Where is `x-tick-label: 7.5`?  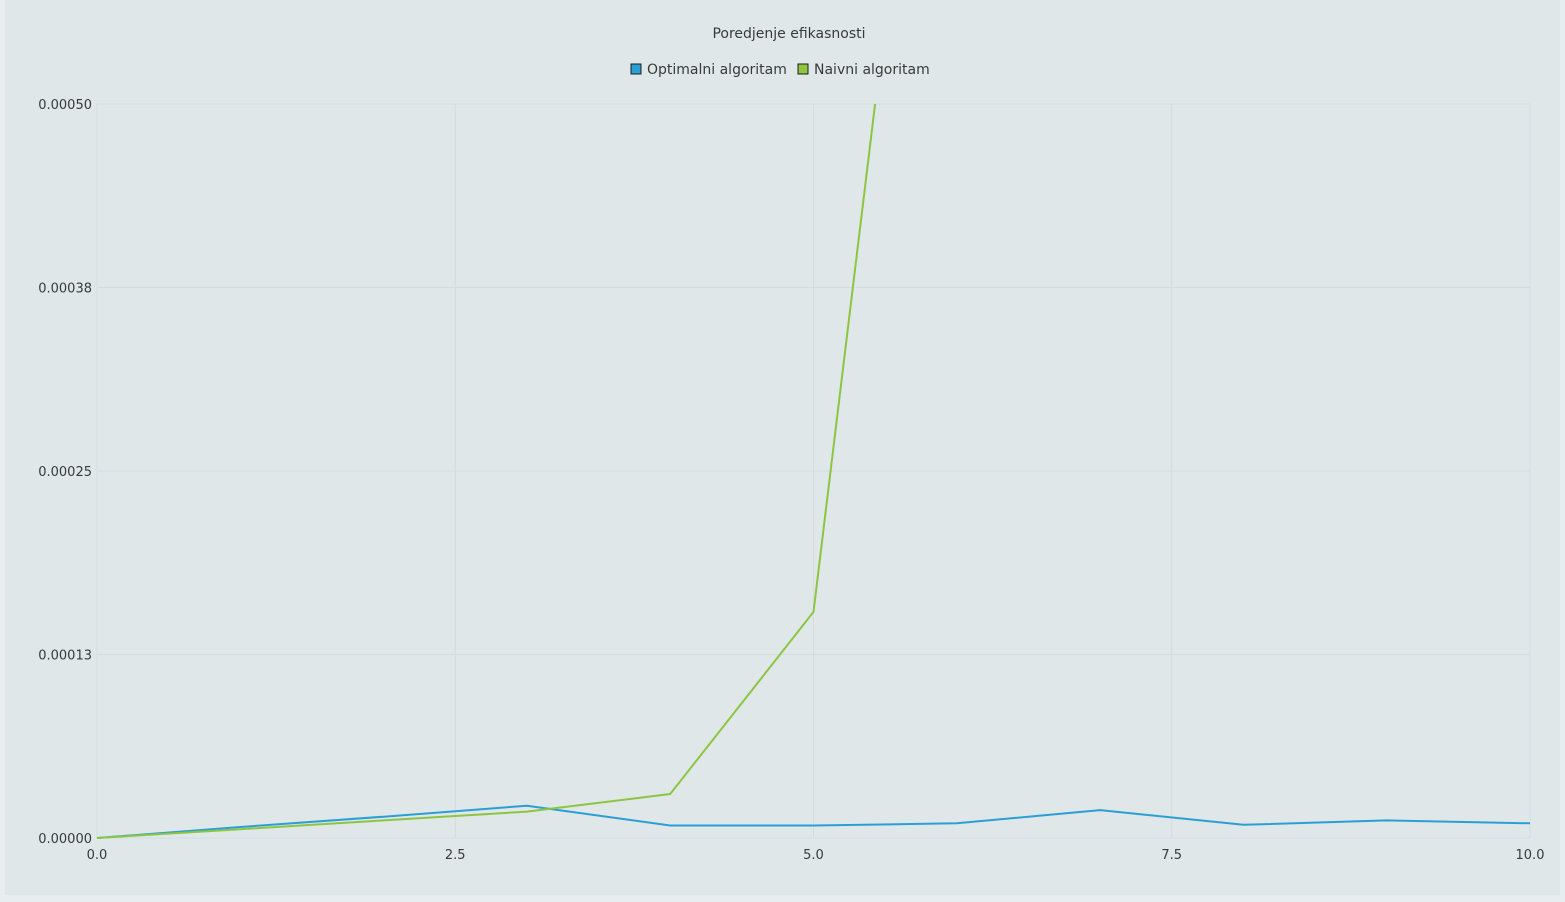 x-tick-label: 7.5 is located at coordinates (1171, 855).